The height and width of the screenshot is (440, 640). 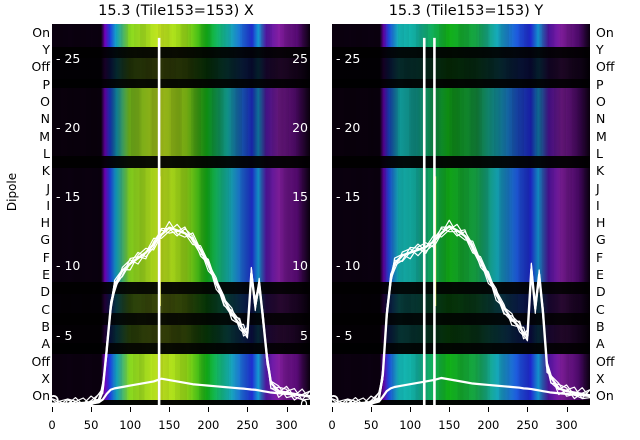 I want to click on y-tick-label-x-left-15: - 15, so click(x=68, y=196).